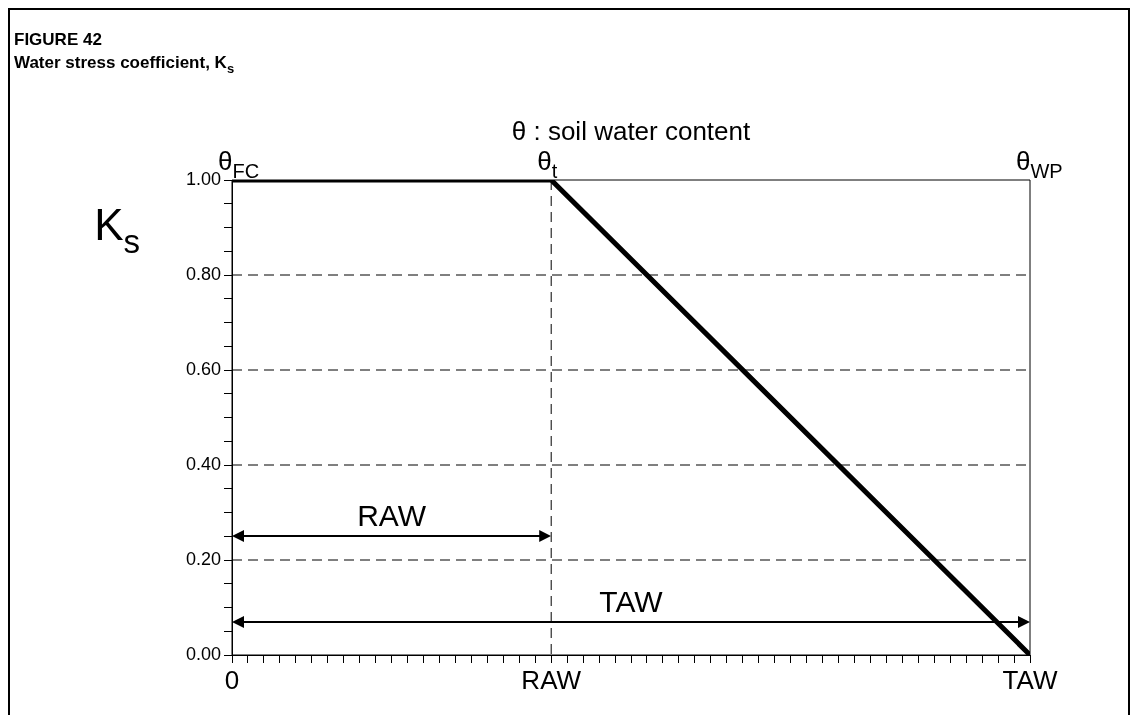  What do you see at coordinates (203, 368) in the screenshot?
I see `y-tick-label: 0.60` at bounding box center [203, 368].